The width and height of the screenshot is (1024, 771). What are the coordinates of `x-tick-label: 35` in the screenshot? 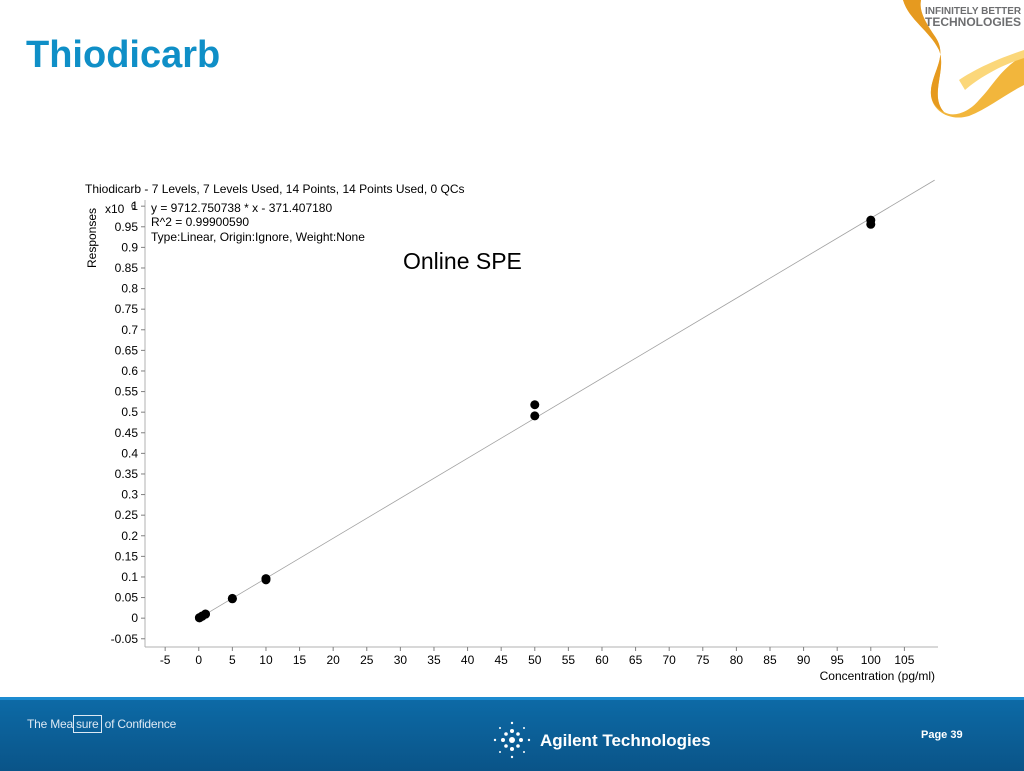 It's located at (434, 660).